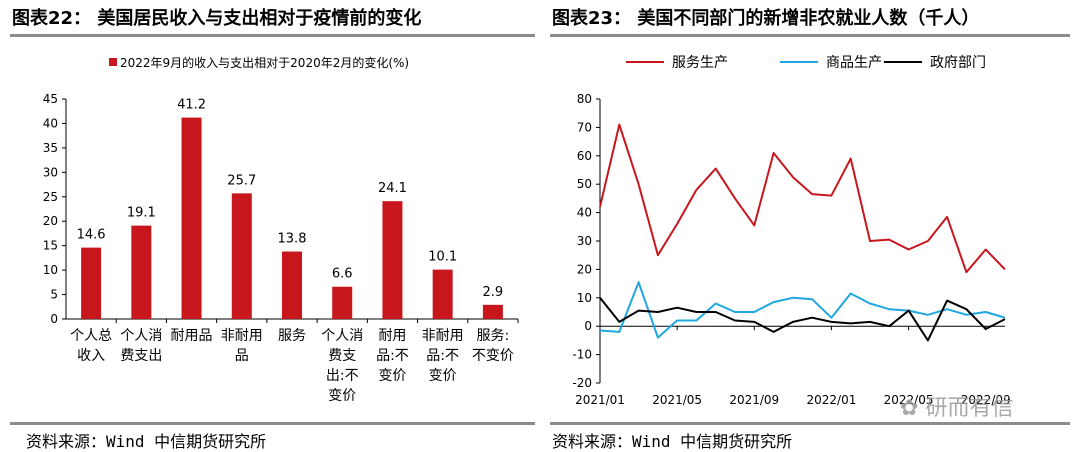  I want to click on left-y-tick-label: 5, so click(54, 295).